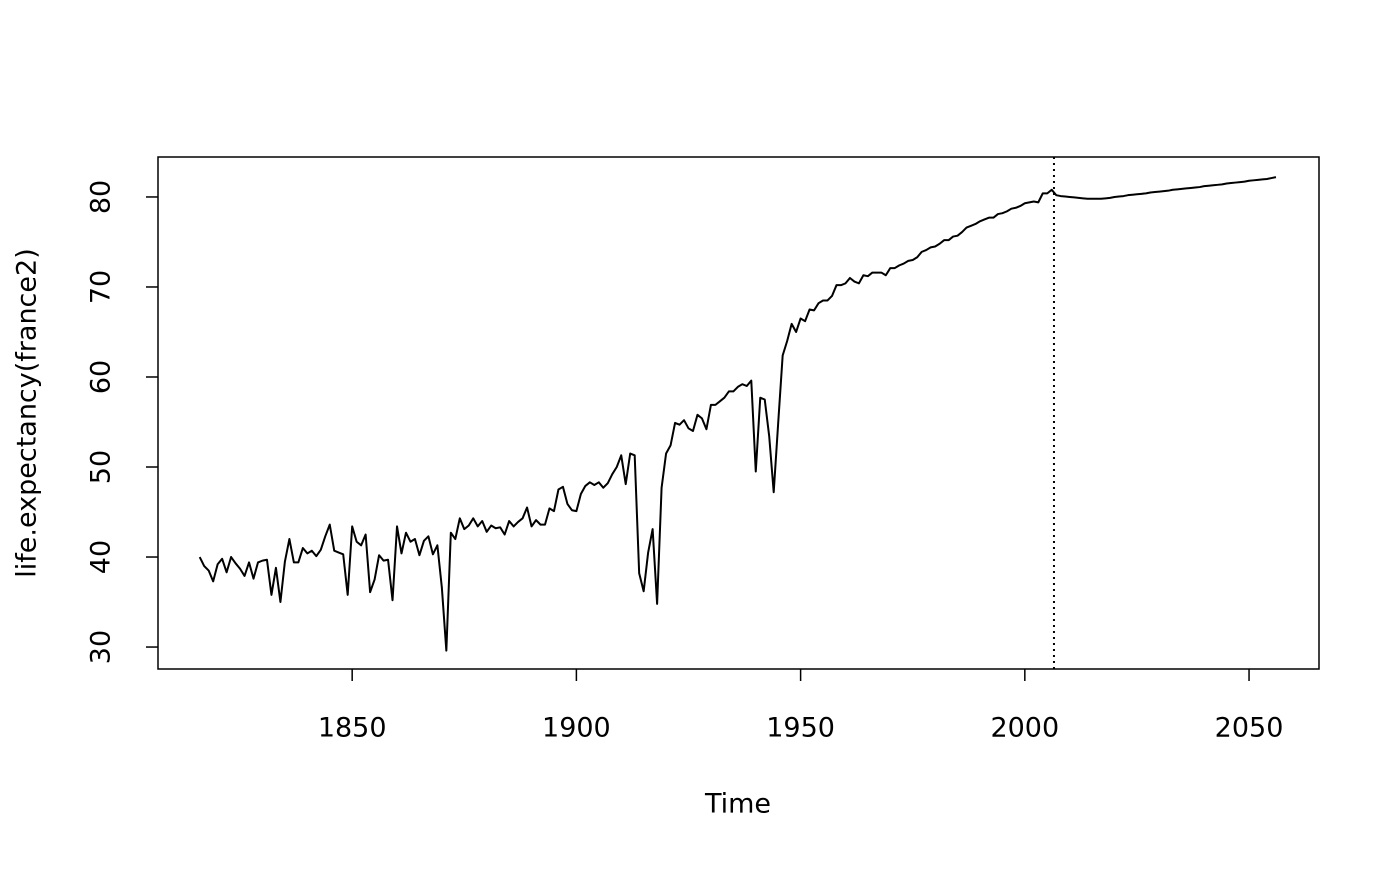 The image size is (1400, 870). What do you see at coordinates (101, 467) in the screenshot?
I see `y-tick-label: 50` at bounding box center [101, 467].